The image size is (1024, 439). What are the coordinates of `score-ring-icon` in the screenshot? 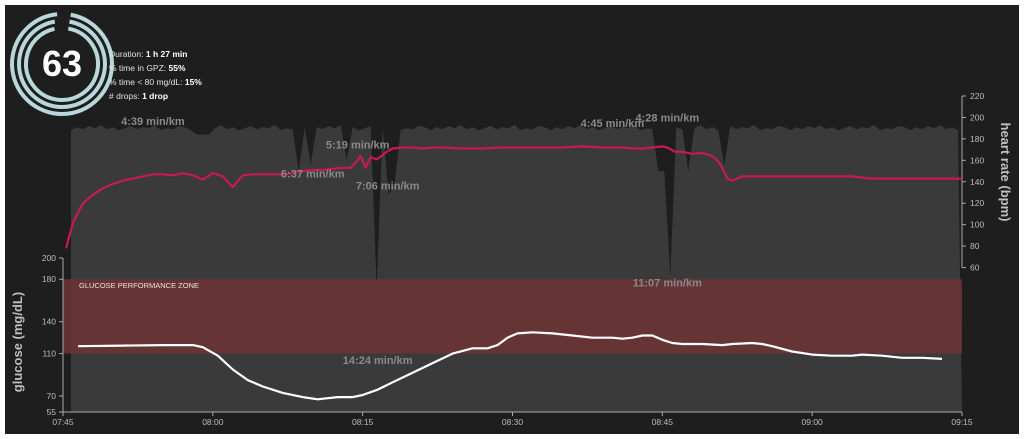 It's located at (62, 64).